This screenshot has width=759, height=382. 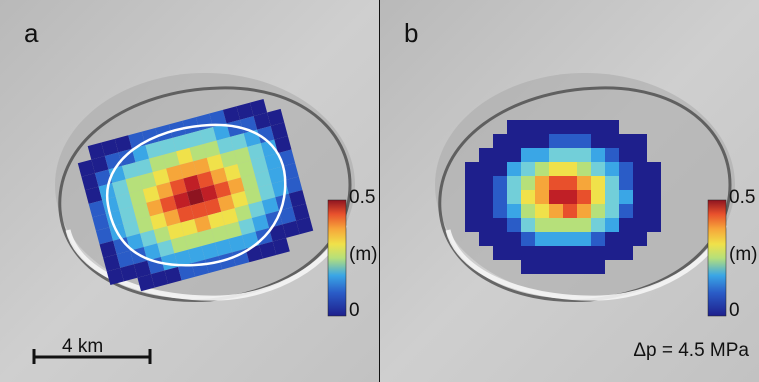 What do you see at coordinates (379, 191) in the screenshot?
I see `panel-divider` at bounding box center [379, 191].